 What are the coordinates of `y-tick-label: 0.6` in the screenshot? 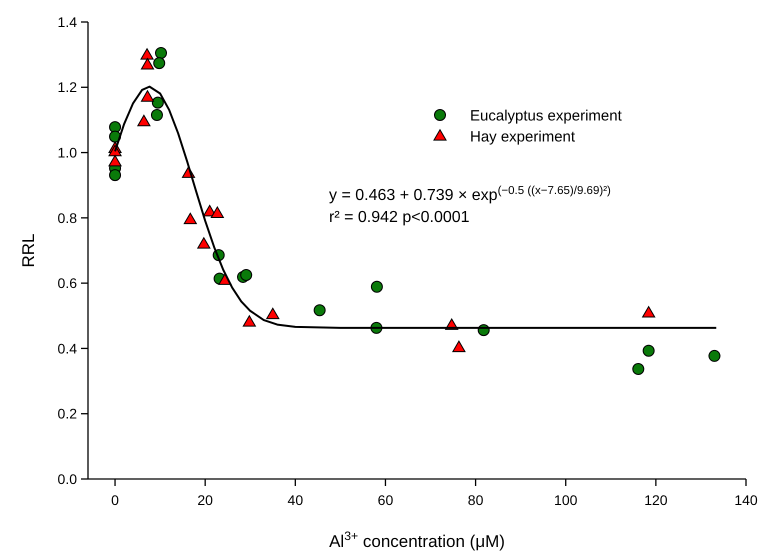 It's located at (68, 283).